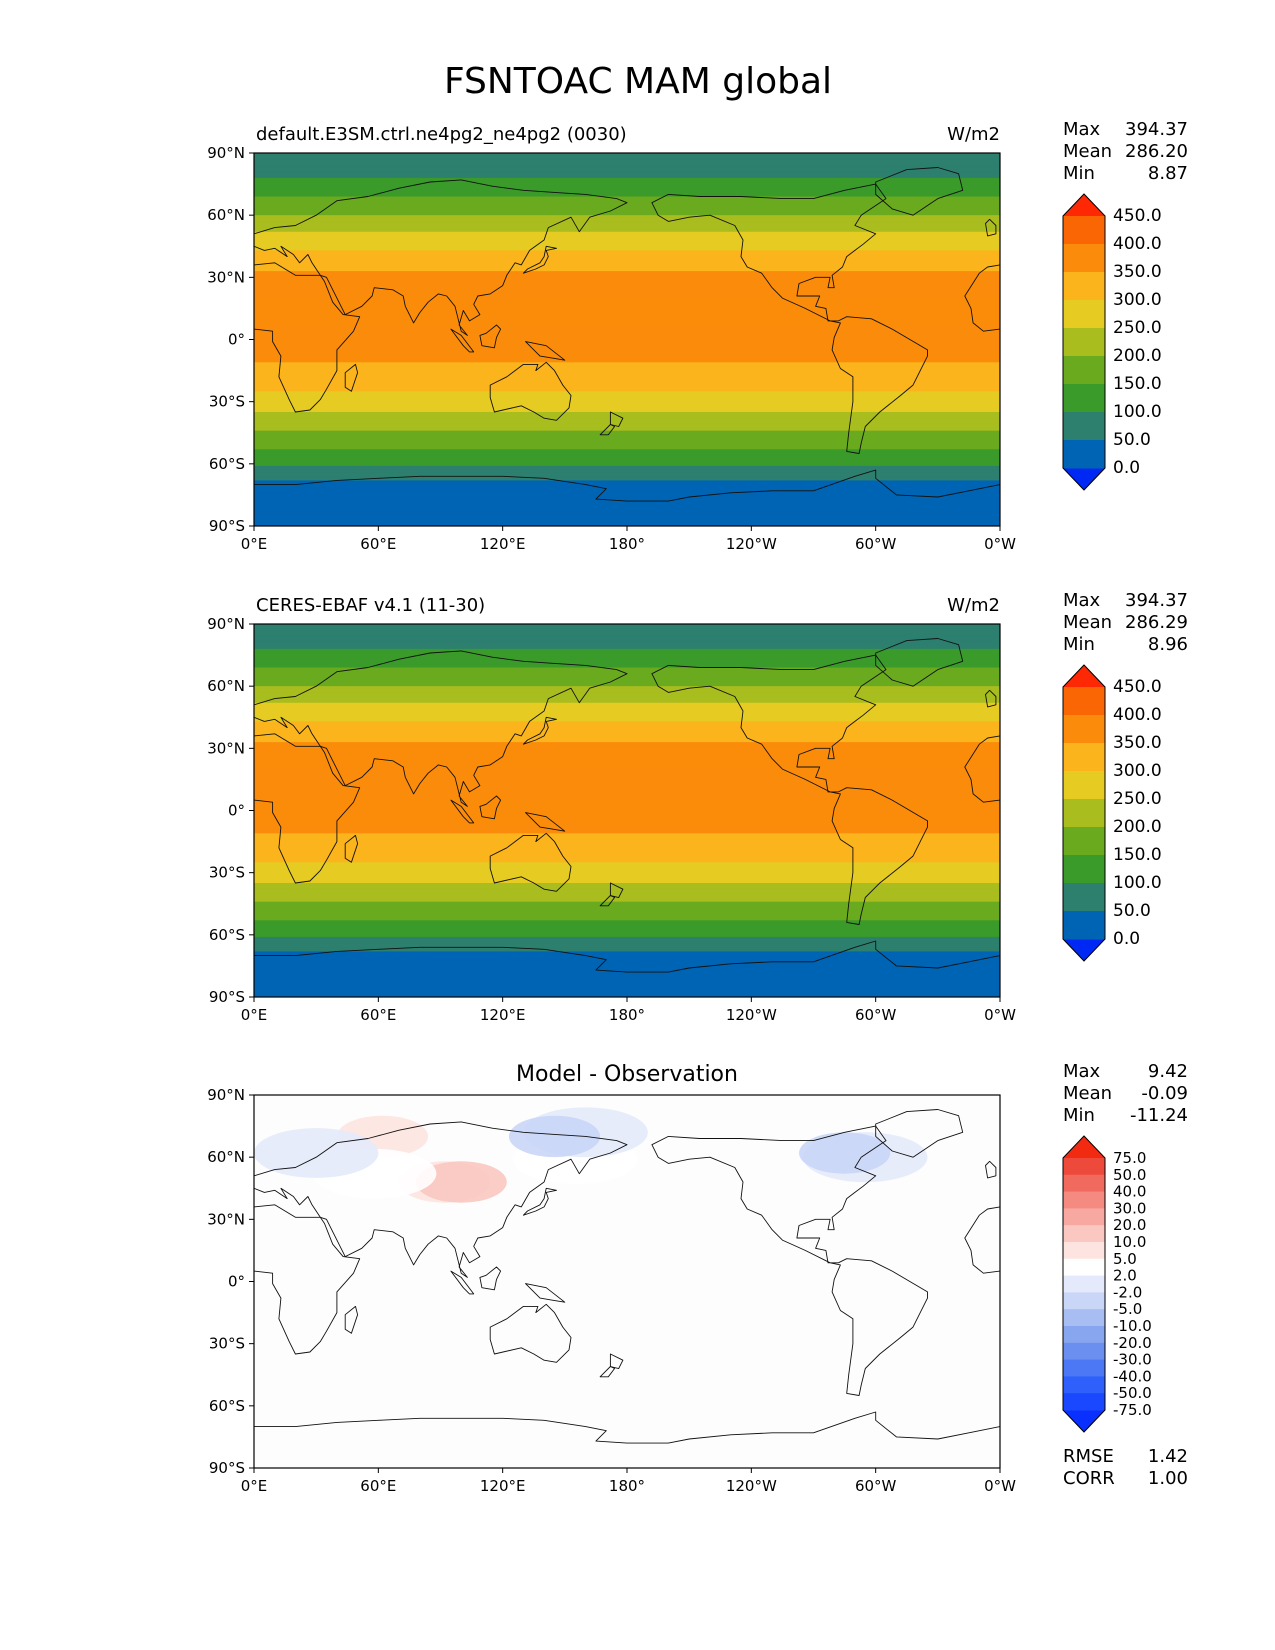  I want to click on coastline-westafrica, so click(982, 1240).